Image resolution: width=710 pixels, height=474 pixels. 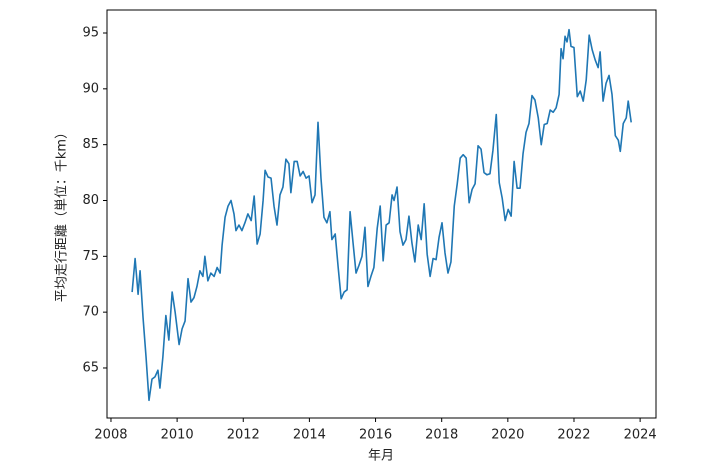 I want to click on y-tick-label: 95, so click(x=90, y=33).